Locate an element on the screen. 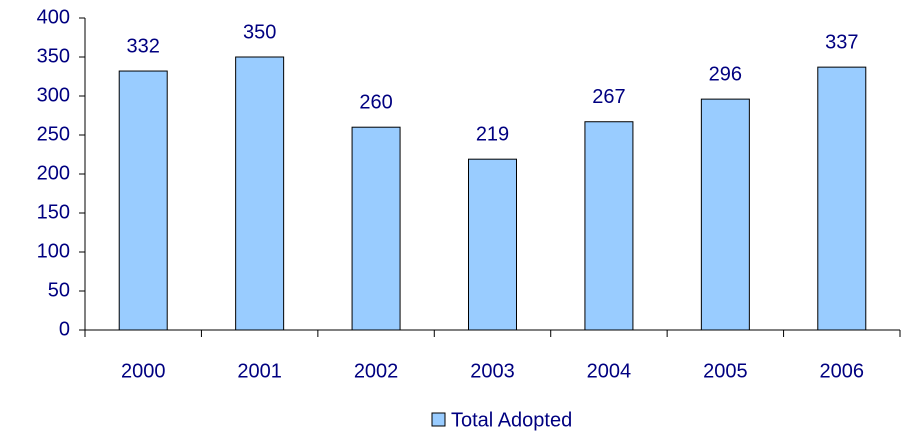  y-tick-label: 150 is located at coordinates (53, 212).